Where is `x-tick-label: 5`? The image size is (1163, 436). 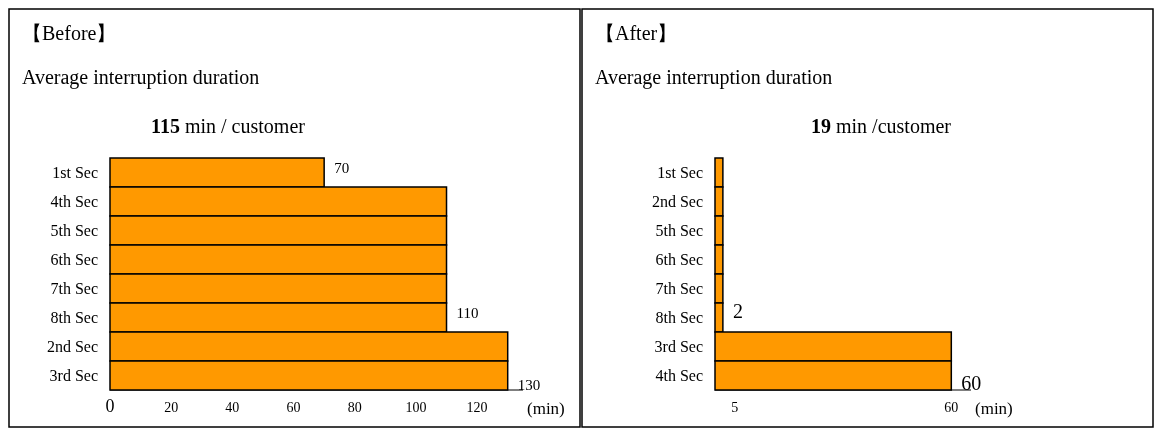 x-tick-label: 5 is located at coordinates (735, 407).